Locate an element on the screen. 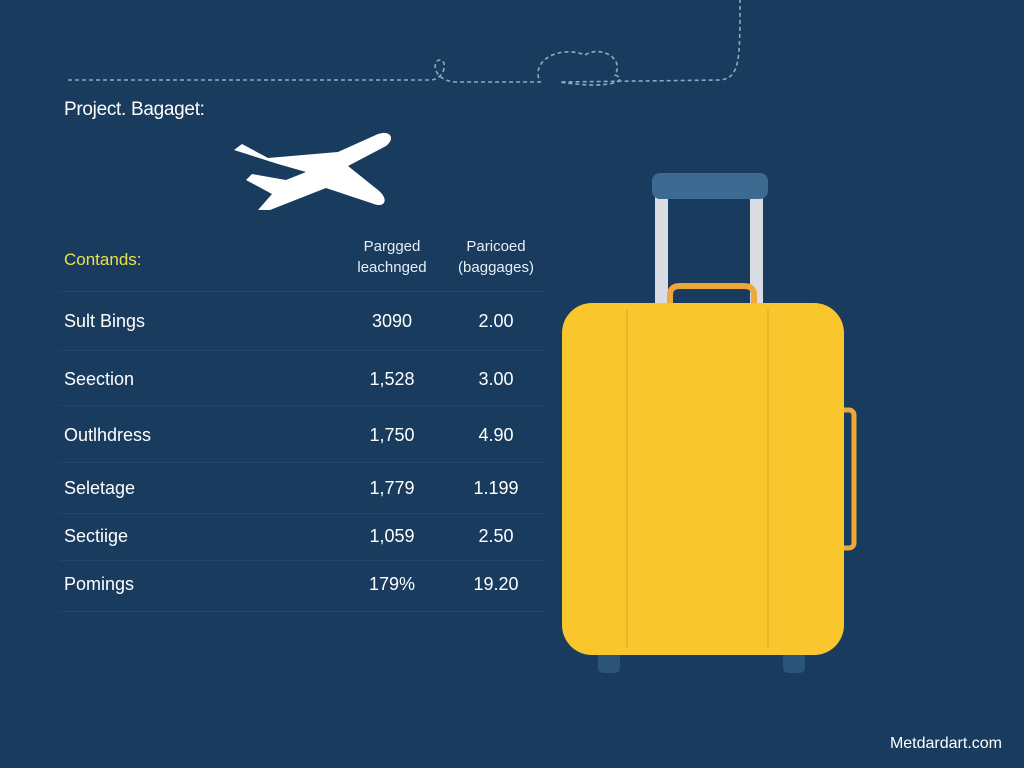 This screenshot has height=768, width=1024. footer-brand: Metdardart.com is located at coordinates (945, 743).